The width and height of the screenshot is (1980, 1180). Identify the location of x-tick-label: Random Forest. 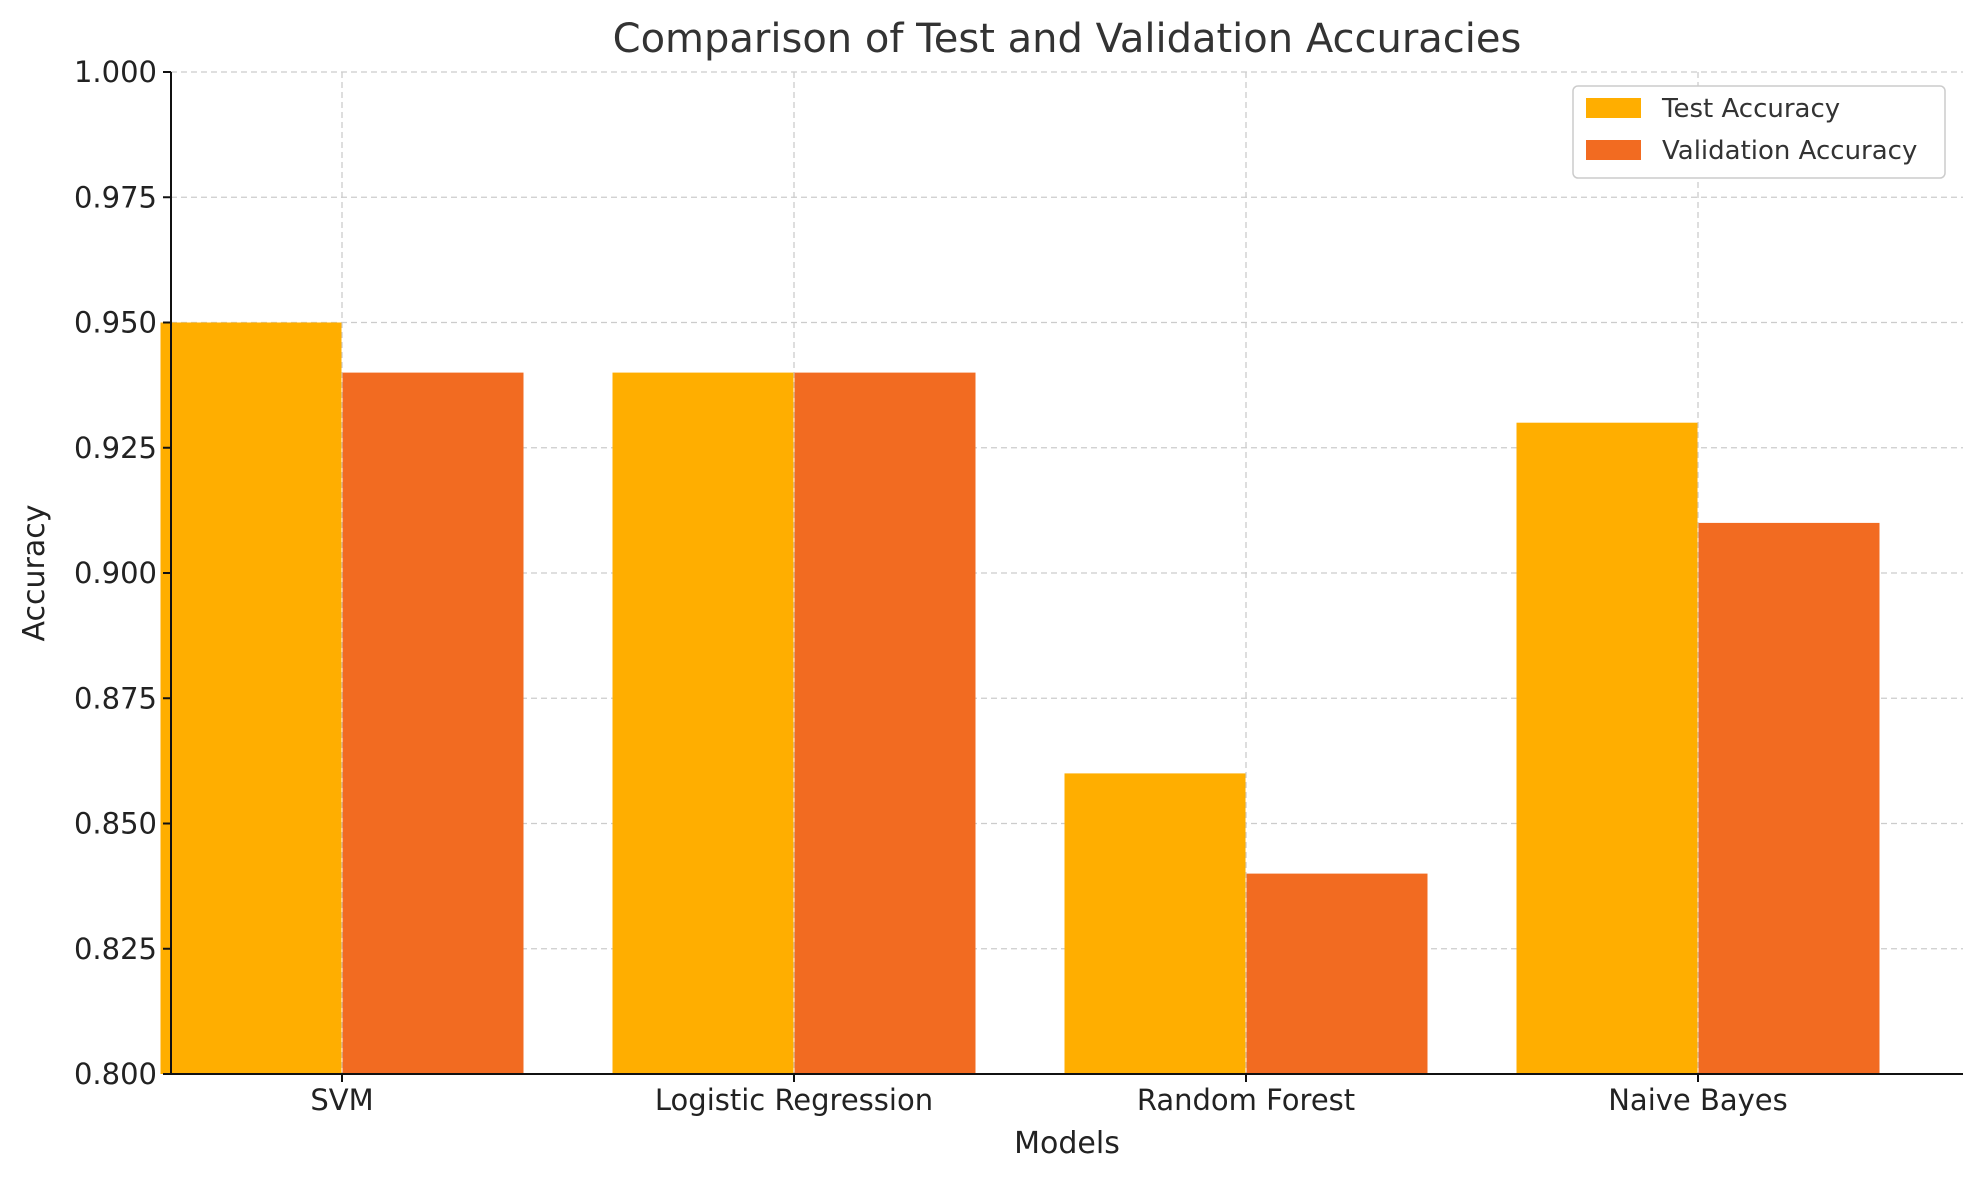
(1246, 1100).